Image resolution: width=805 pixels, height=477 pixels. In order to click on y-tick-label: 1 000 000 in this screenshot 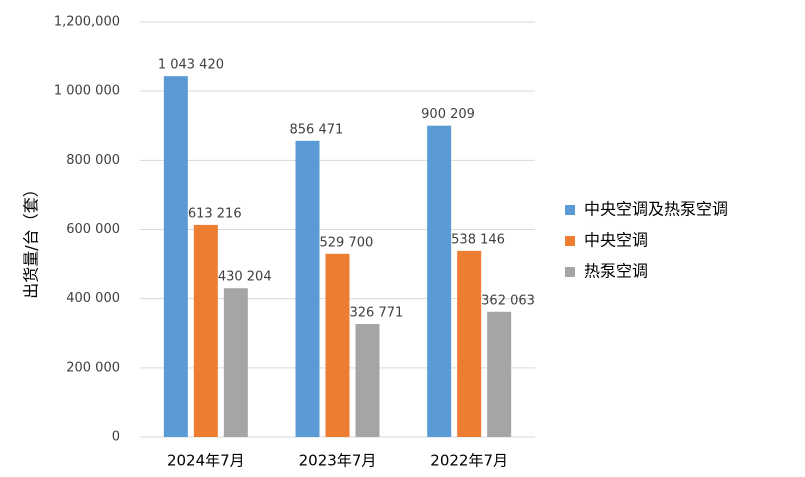, I will do `click(87, 91)`.